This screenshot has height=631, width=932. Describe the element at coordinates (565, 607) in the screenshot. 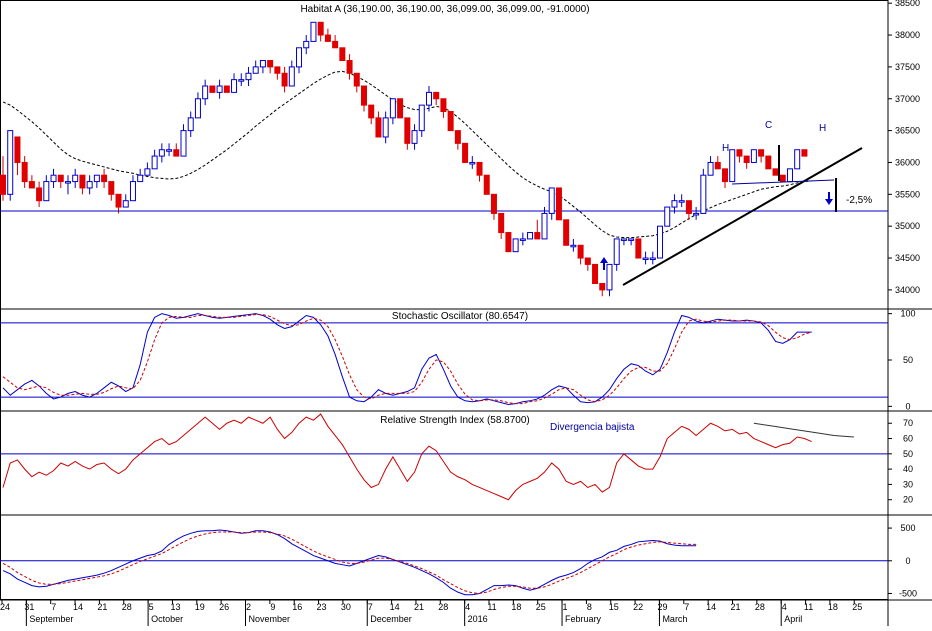

I see `x-tick-label: 1` at that location.